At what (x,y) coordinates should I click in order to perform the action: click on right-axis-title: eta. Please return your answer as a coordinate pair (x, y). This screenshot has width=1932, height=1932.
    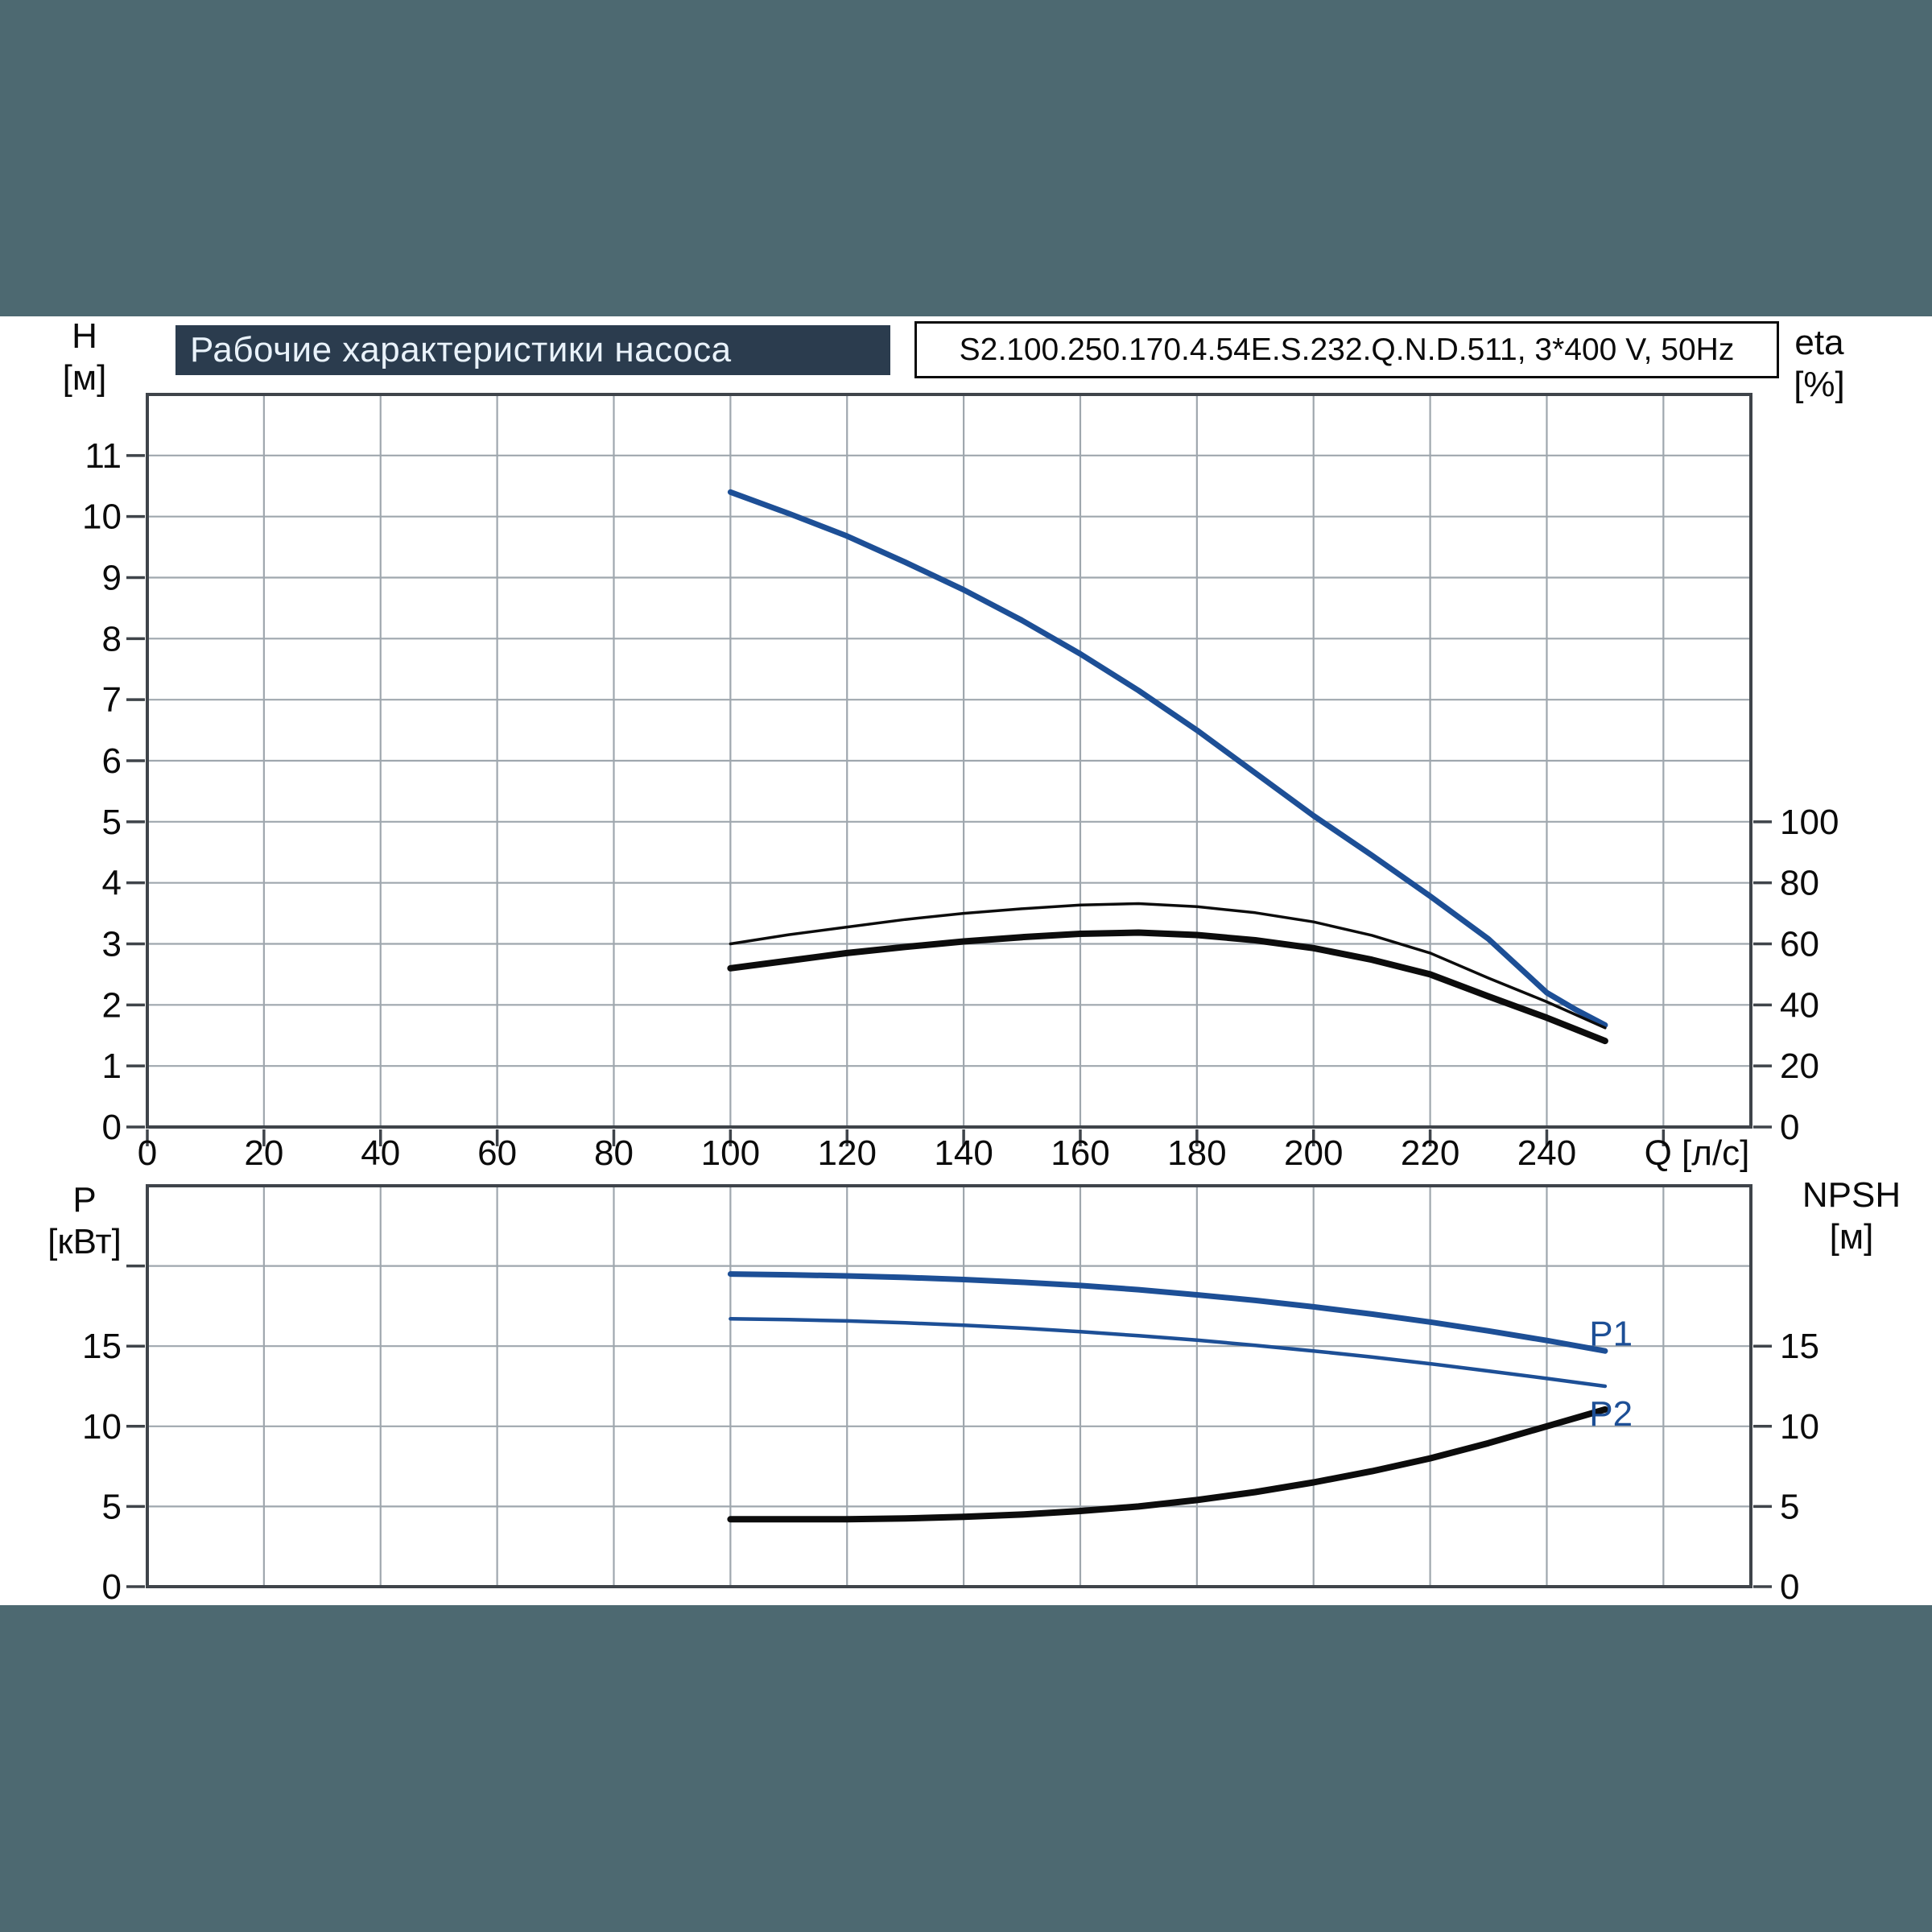
    Looking at the image, I should click on (1819, 342).